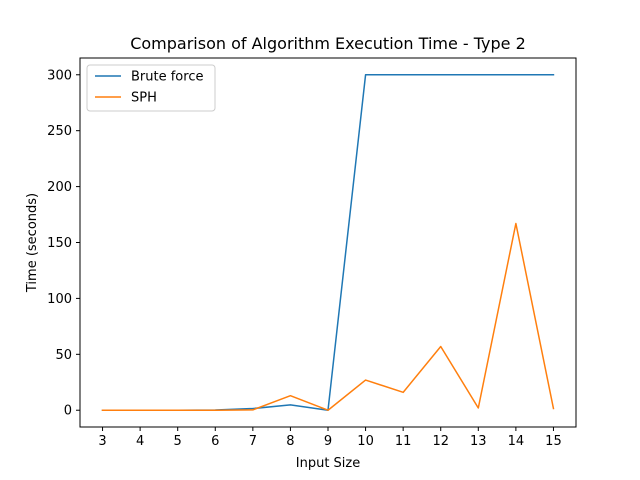 Image resolution: width=640 pixels, height=480 pixels. I want to click on x-tick-label: 15, so click(553, 441).